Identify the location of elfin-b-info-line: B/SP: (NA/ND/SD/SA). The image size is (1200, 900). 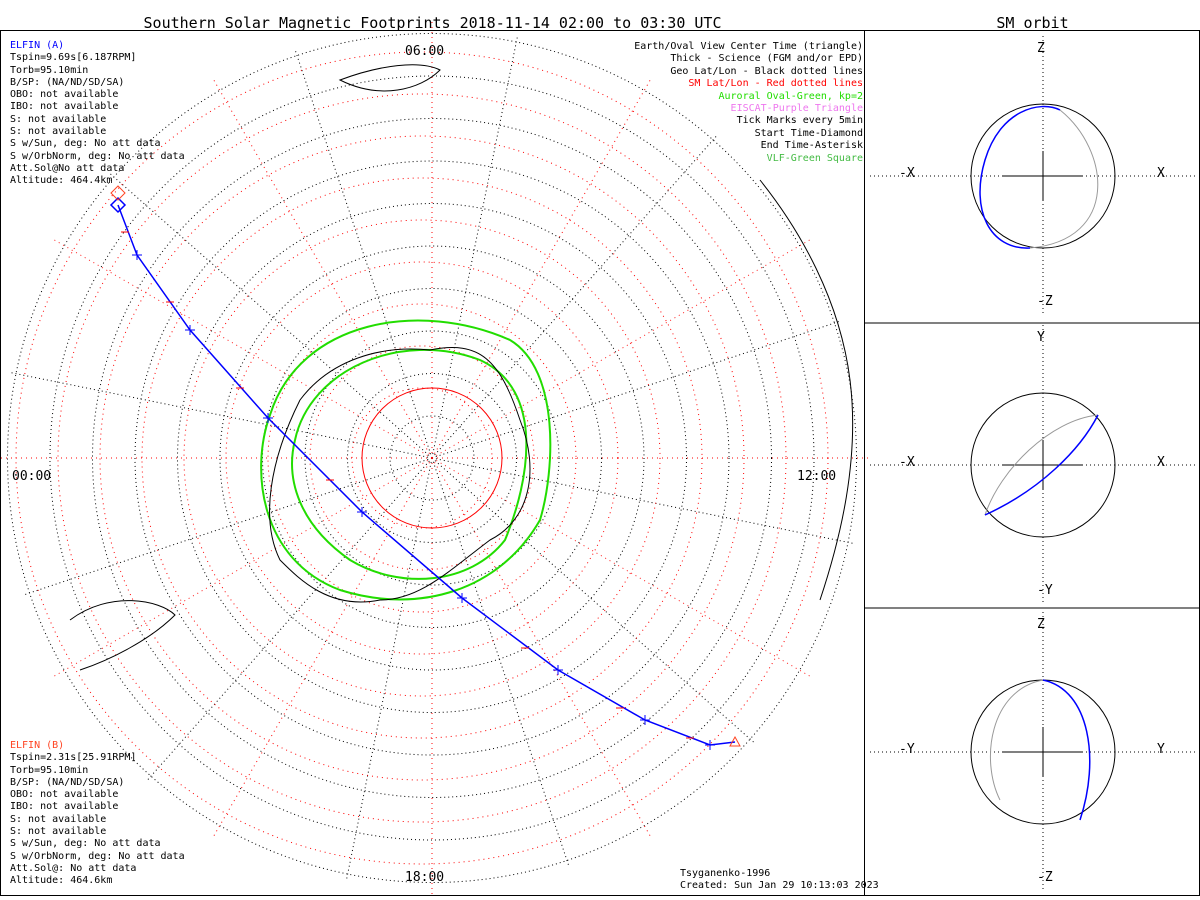
(67, 782).